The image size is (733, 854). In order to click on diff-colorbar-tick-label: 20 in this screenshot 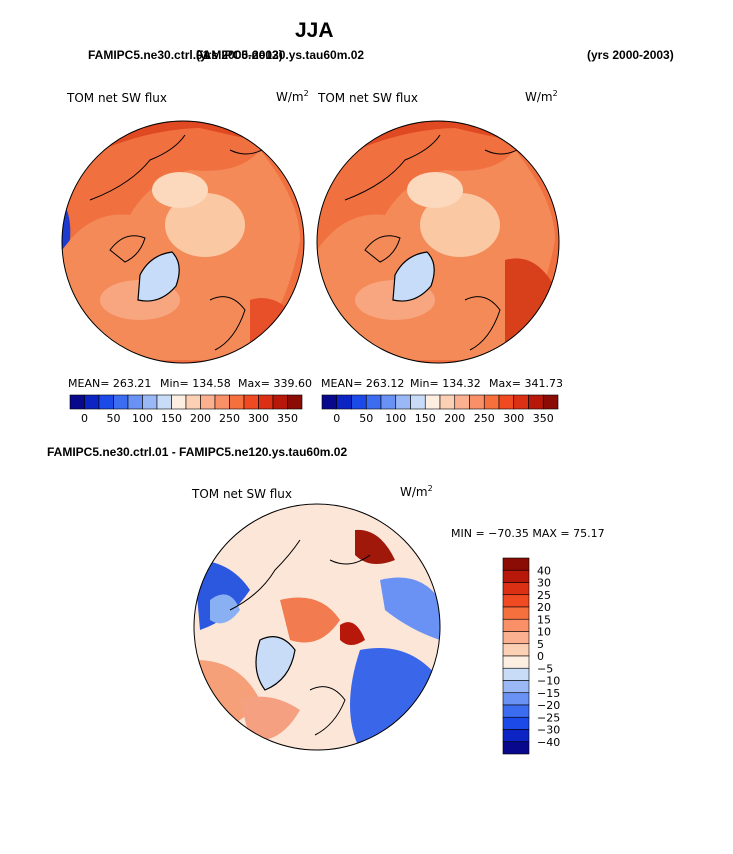, I will do `click(544, 607)`.